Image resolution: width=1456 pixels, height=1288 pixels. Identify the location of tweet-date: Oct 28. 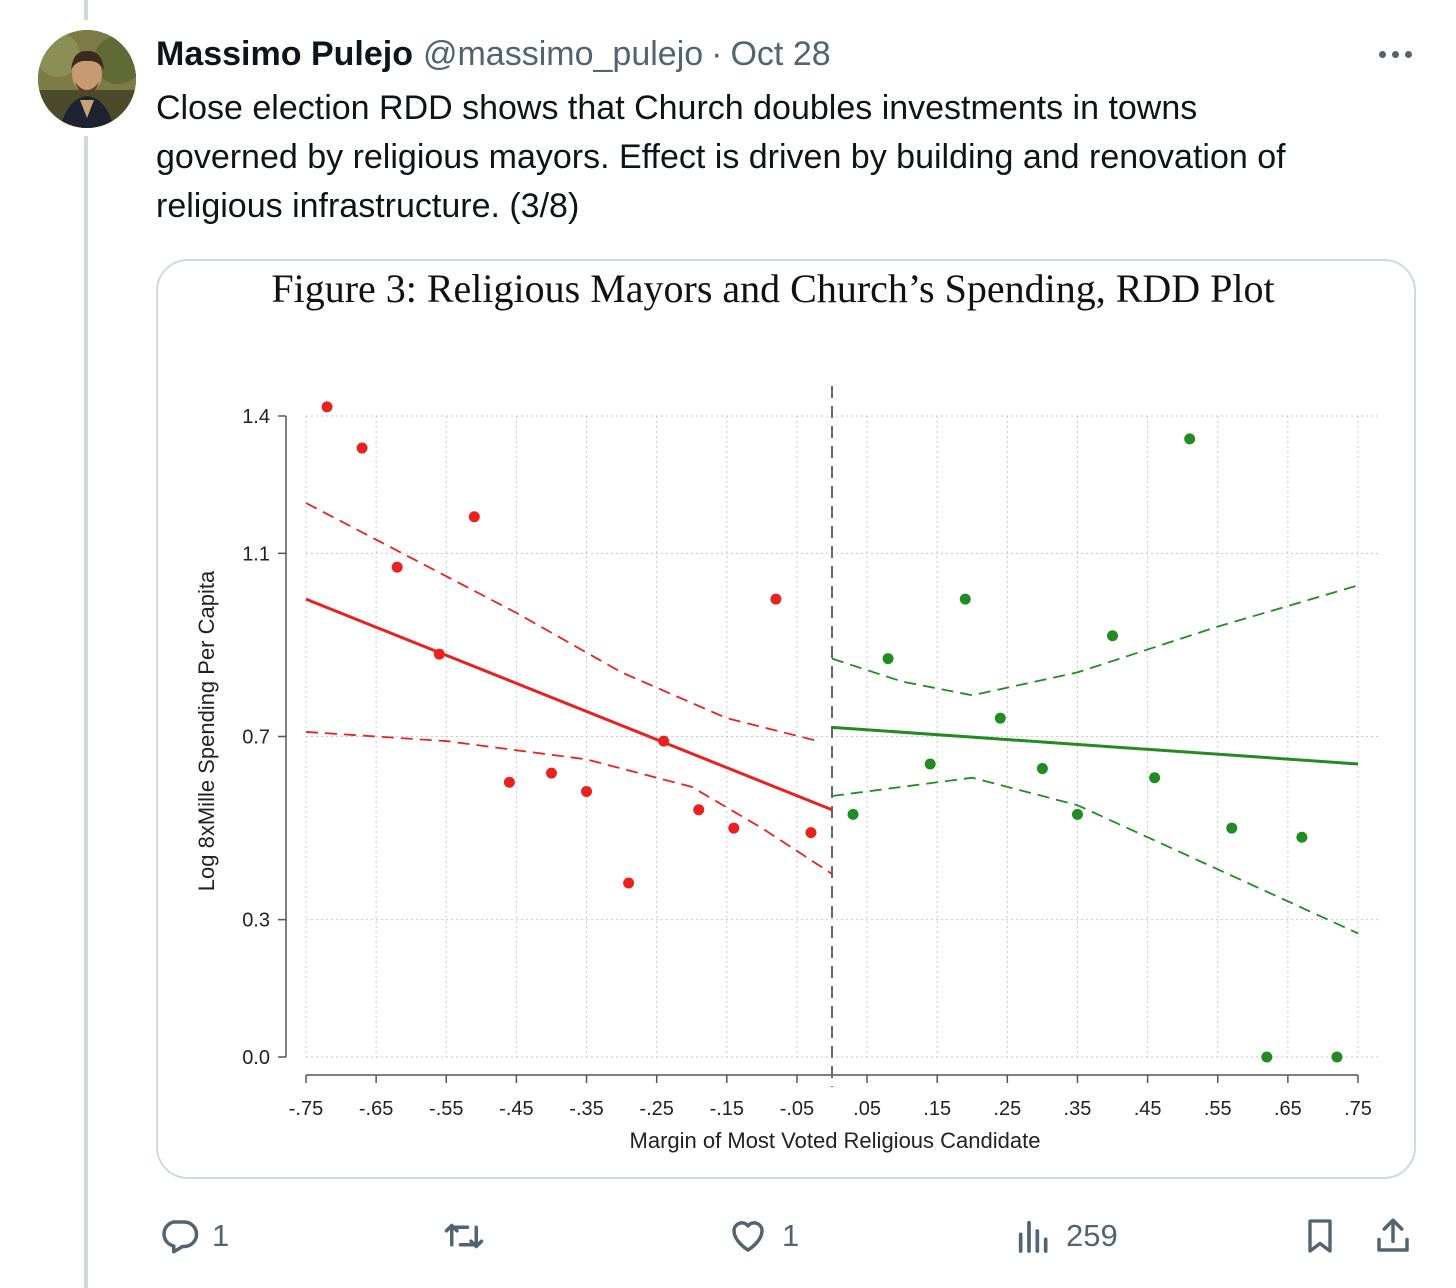
(780, 53).